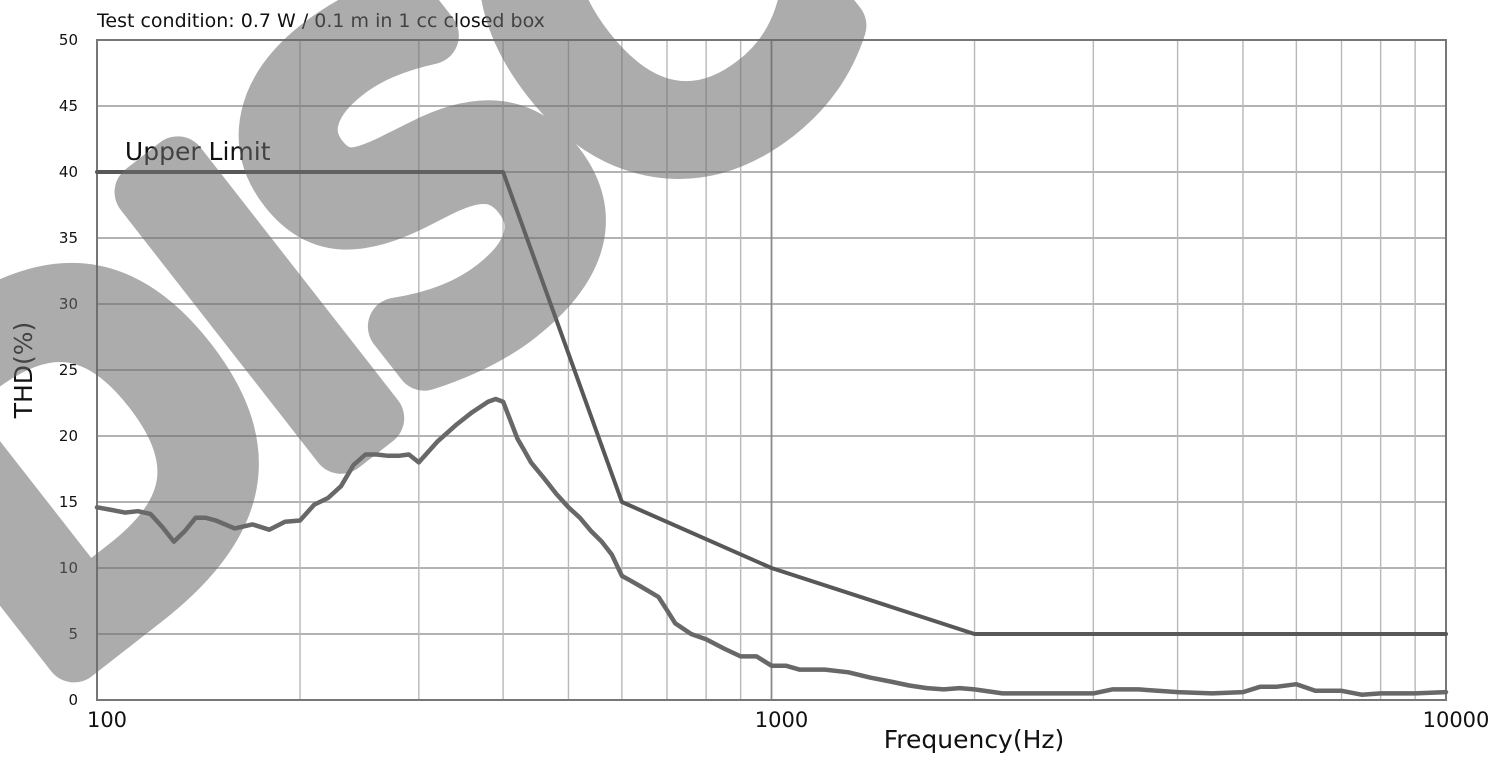  Describe the element at coordinates (107, 720) in the screenshot. I see `x-tick-label: 100` at that location.